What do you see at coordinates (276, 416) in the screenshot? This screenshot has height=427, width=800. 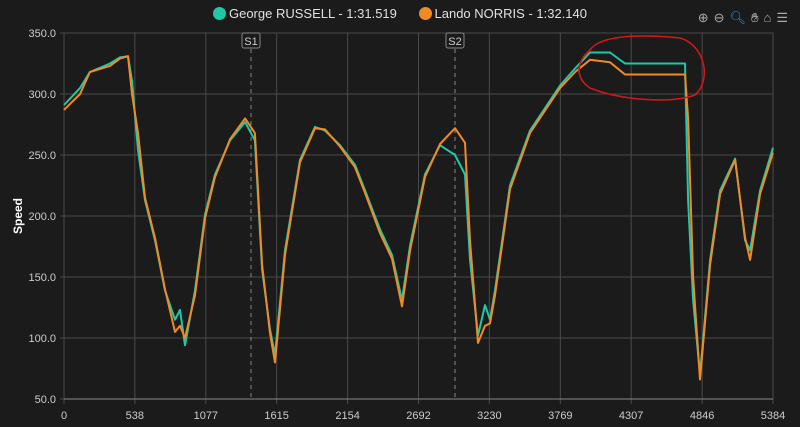 I see `x-tick-label: 1615` at bounding box center [276, 416].